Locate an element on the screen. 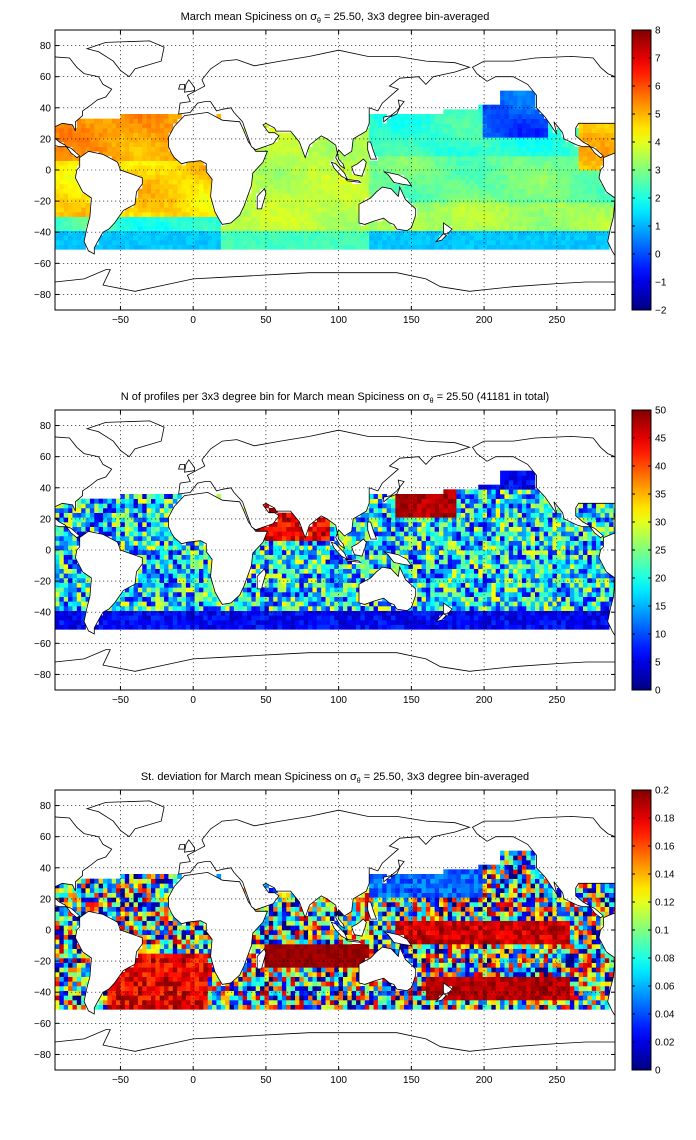 The image size is (696, 1140). y-tick-label: 0 is located at coordinates (48, 171).